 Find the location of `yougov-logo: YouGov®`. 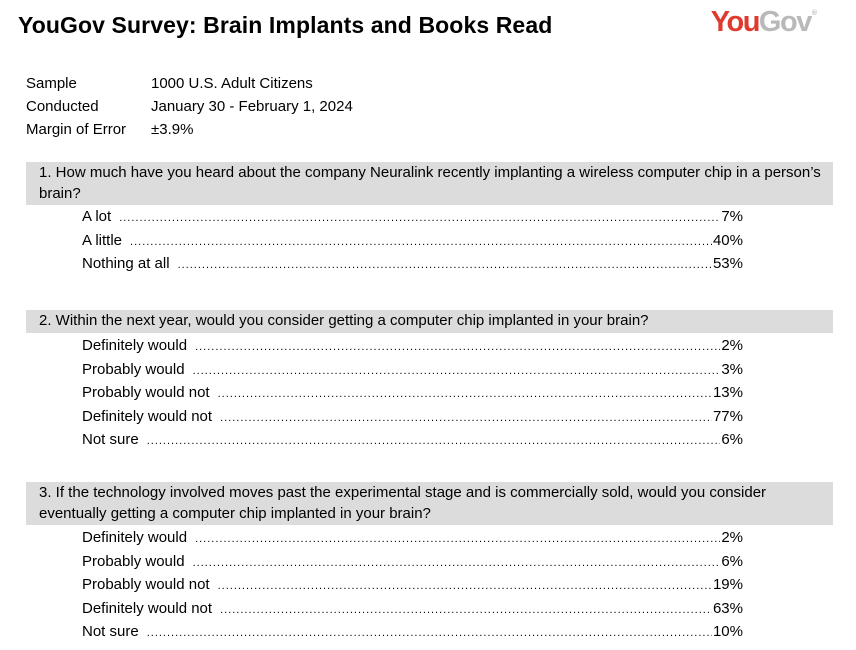

yougov-logo: YouGov® is located at coordinates (763, 22).